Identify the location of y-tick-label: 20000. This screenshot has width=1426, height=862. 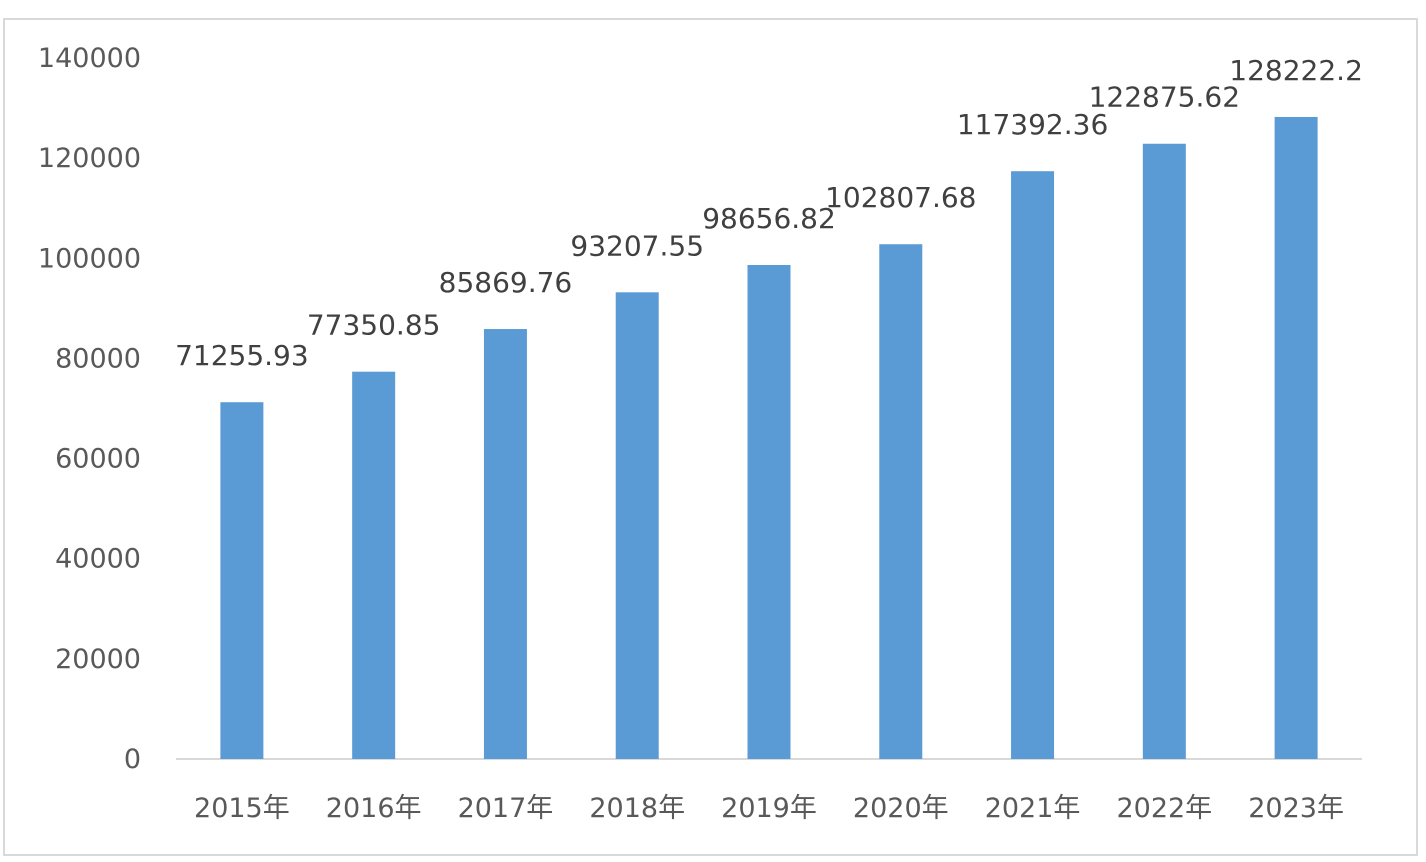
(98, 659).